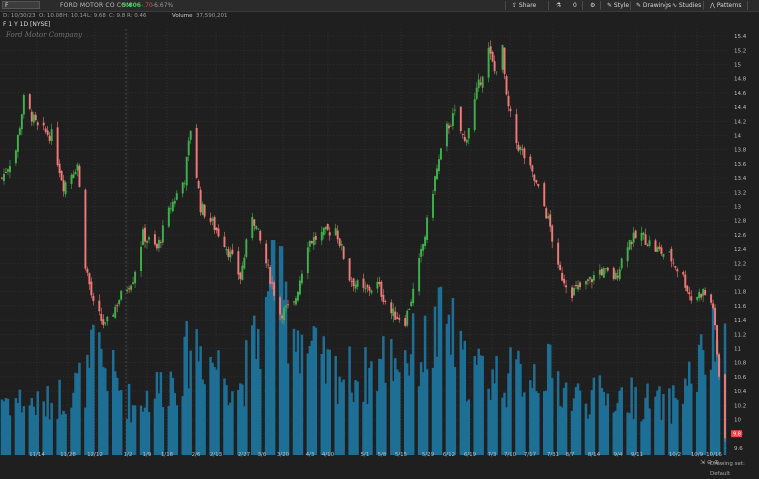 The width and height of the screenshot is (759, 479). What do you see at coordinates (740, 193) in the screenshot?
I see `price-tick-label: 13.2` at bounding box center [740, 193].